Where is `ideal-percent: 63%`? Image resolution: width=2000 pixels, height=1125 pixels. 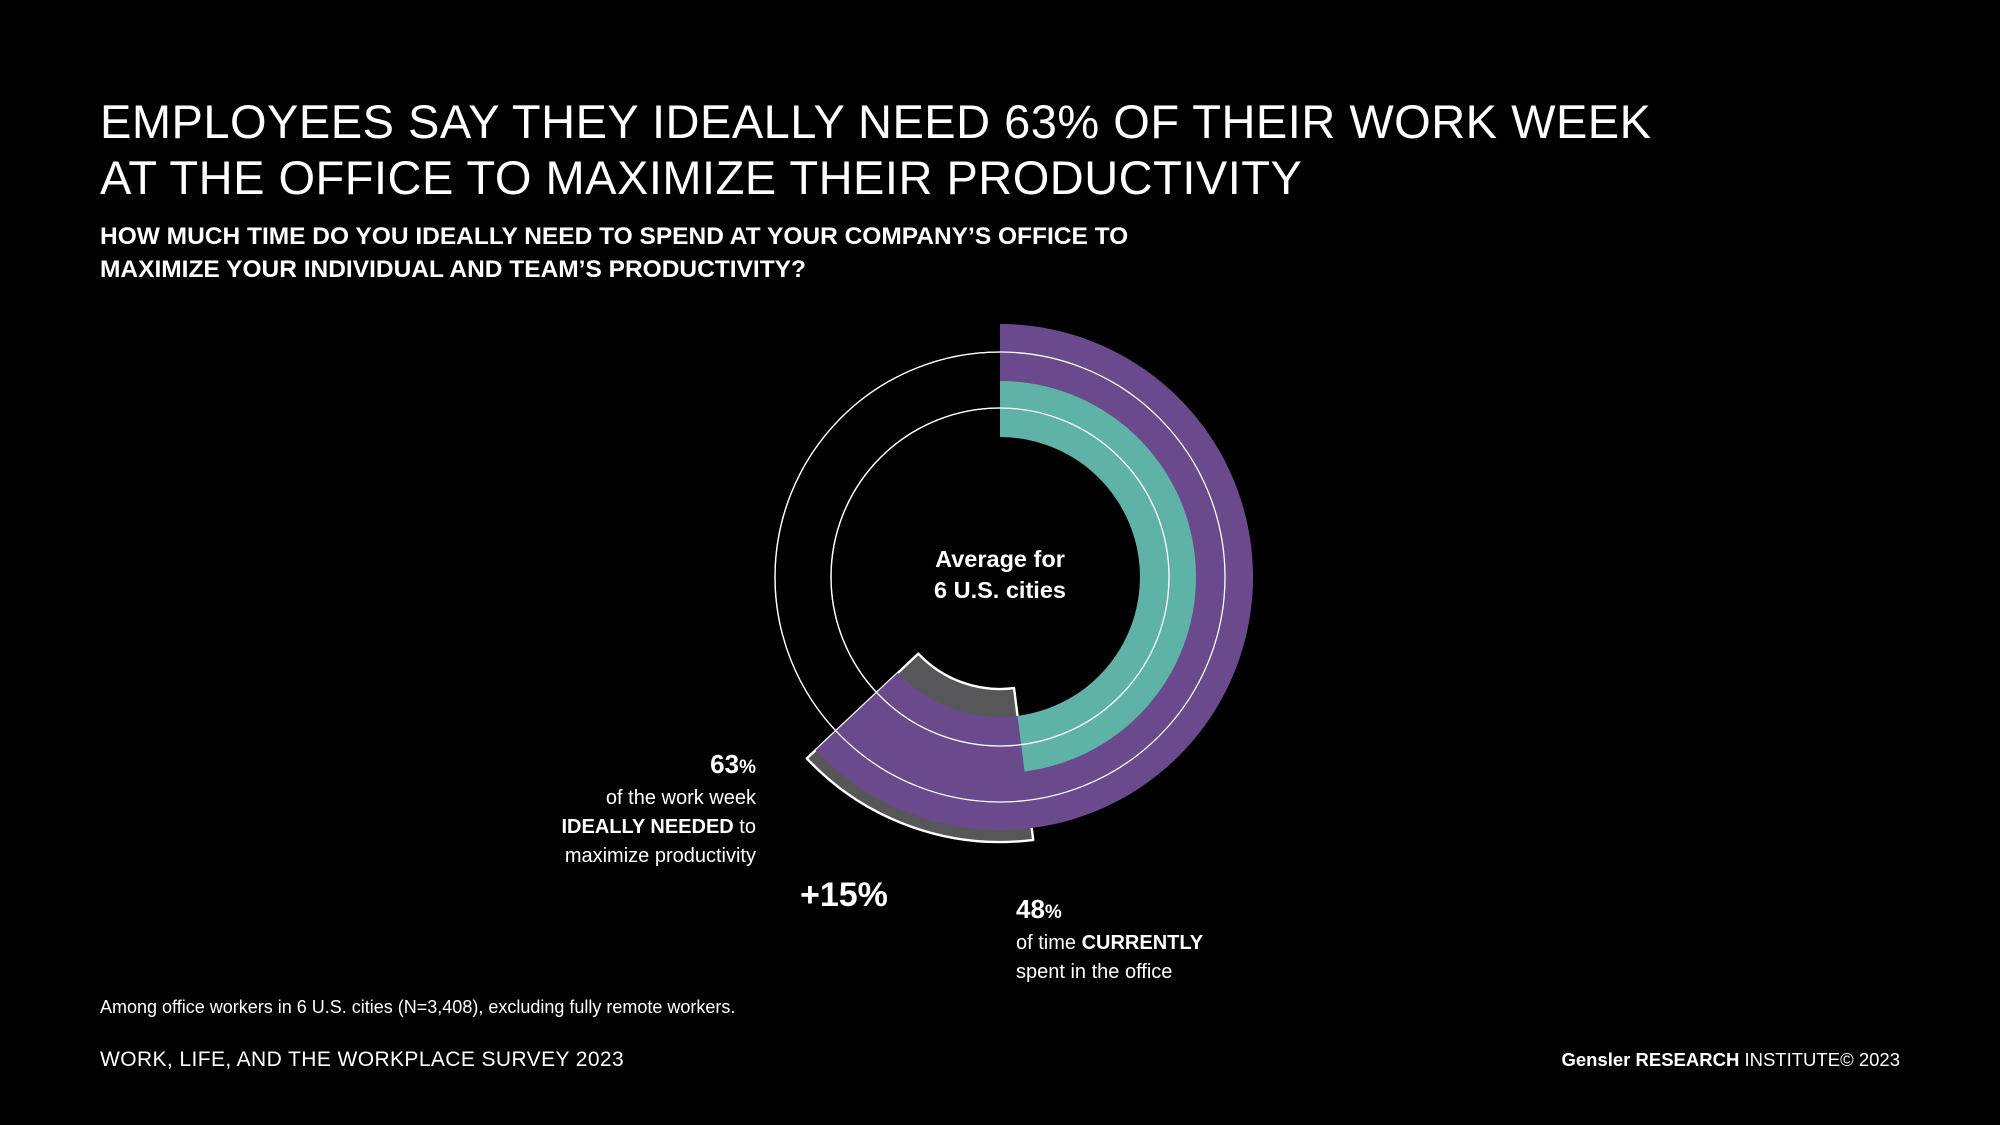
ideal-percent: 63% is located at coordinates (658, 766).